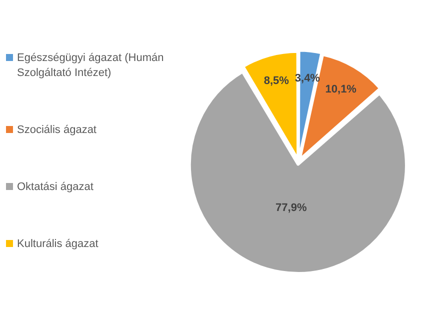 The image size is (427, 323). I want to click on legend-label: Egészségügyi ágazat (Humán Szolgáltató Intézet), so click(91, 66).